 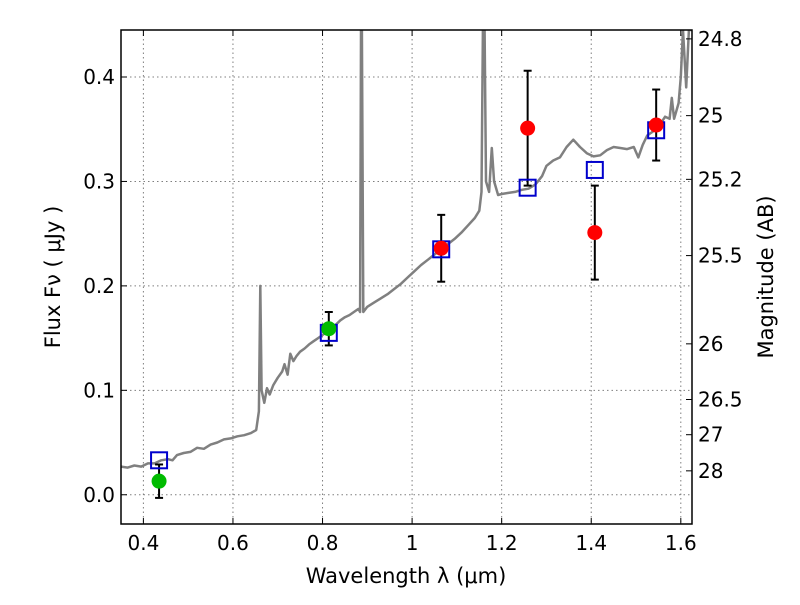 What do you see at coordinates (710, 344) in the screenshot?
I see `y2-tick-label: 26` at bounding box center [710, 344].